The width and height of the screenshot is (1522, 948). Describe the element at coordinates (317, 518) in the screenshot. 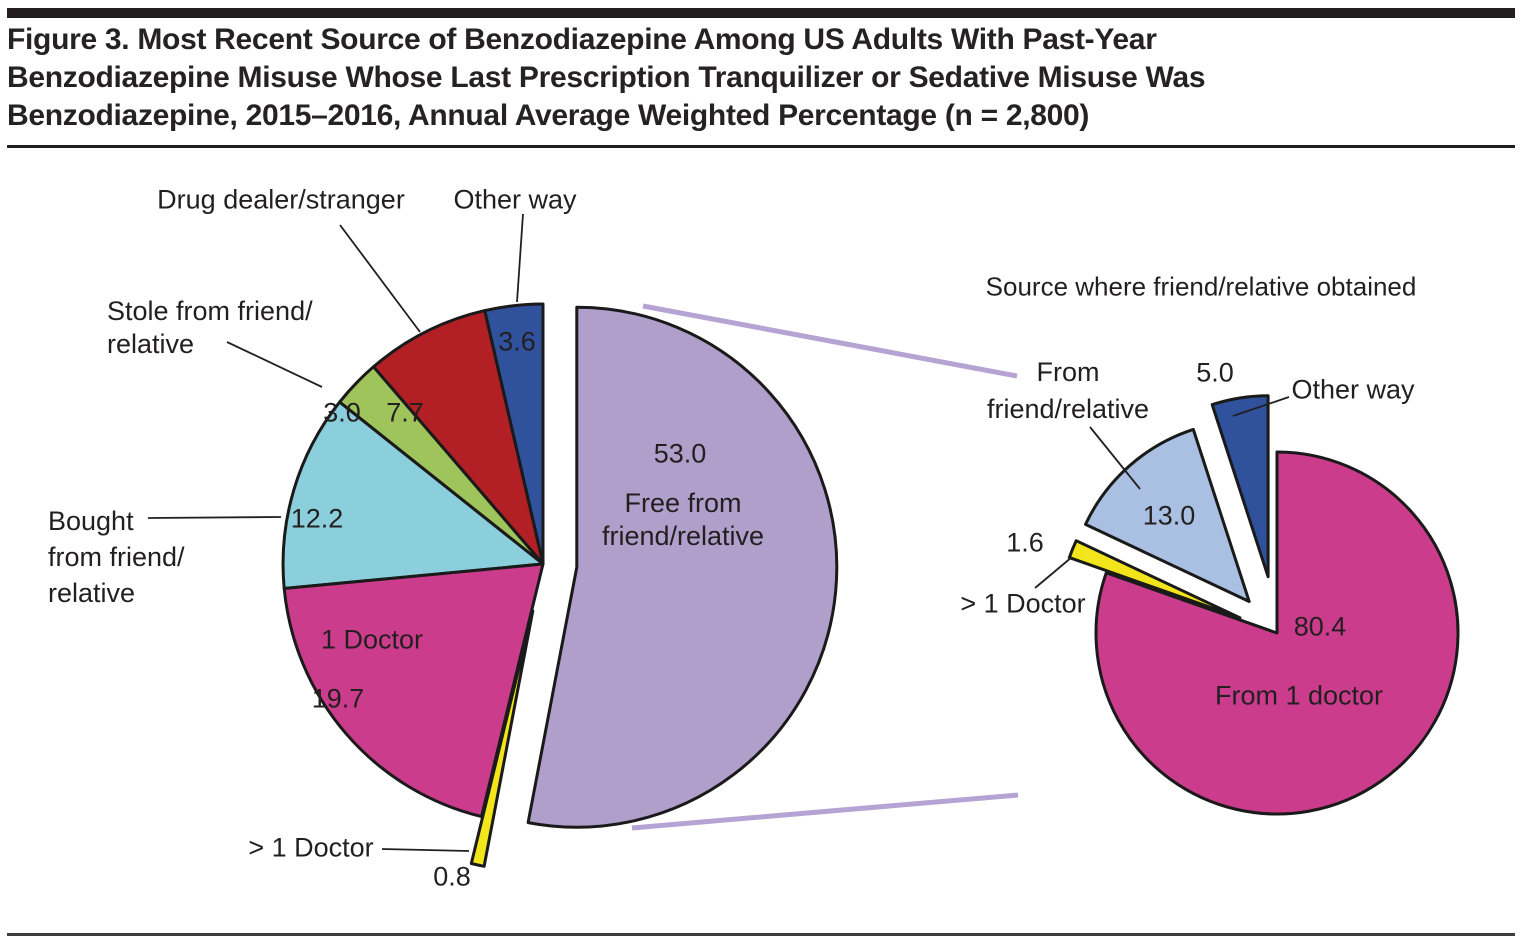

I see `value-bought-from-friend-relative: 12.2` at that location.